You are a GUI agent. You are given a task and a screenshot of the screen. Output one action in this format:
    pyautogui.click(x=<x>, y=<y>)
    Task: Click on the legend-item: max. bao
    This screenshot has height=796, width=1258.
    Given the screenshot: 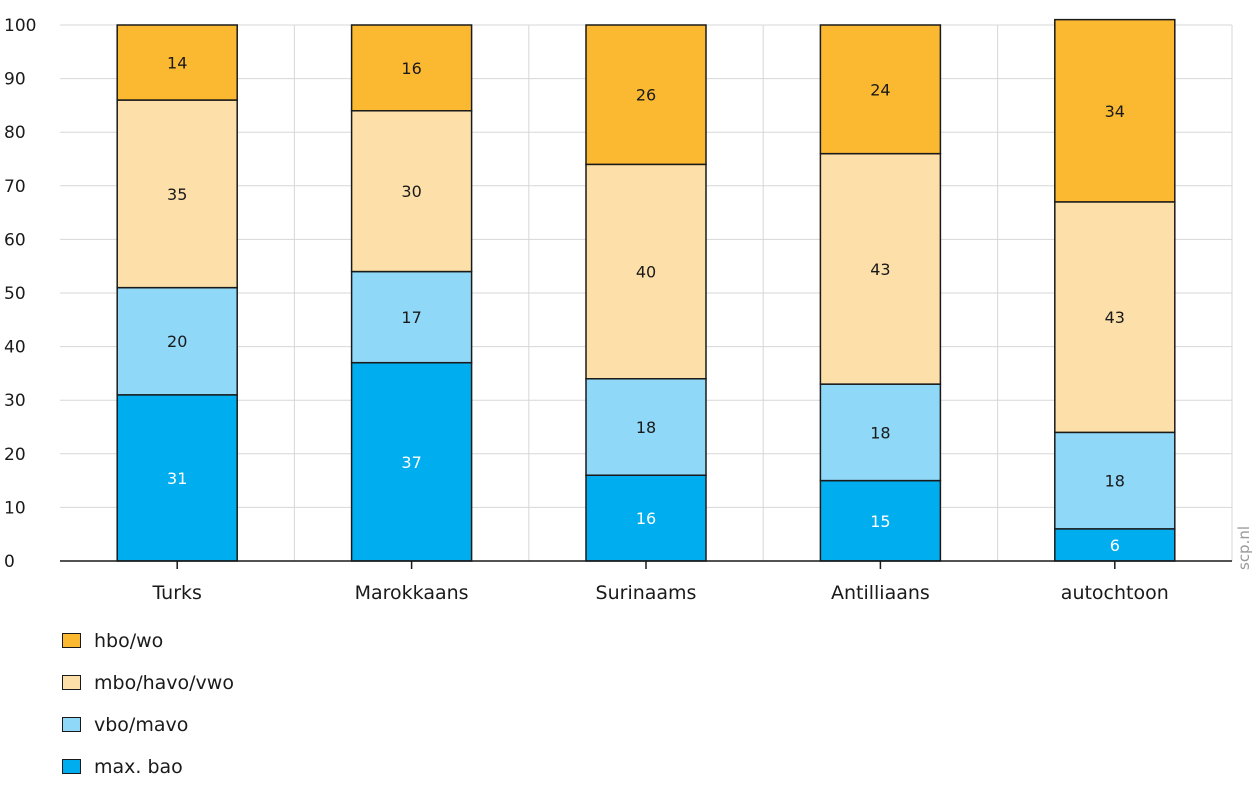 What is the action you would take?
    pyautogui.click(x=148, y=766)
    